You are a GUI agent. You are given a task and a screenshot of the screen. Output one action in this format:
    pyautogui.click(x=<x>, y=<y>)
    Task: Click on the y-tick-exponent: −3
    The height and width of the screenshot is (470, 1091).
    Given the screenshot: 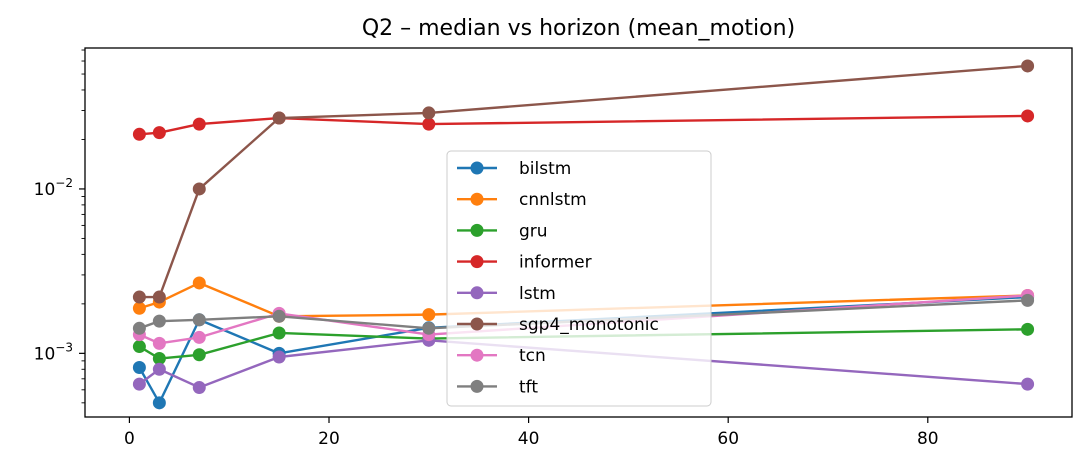 What is the action you would take?
    pyautogui.click(x=64, y=347)
    